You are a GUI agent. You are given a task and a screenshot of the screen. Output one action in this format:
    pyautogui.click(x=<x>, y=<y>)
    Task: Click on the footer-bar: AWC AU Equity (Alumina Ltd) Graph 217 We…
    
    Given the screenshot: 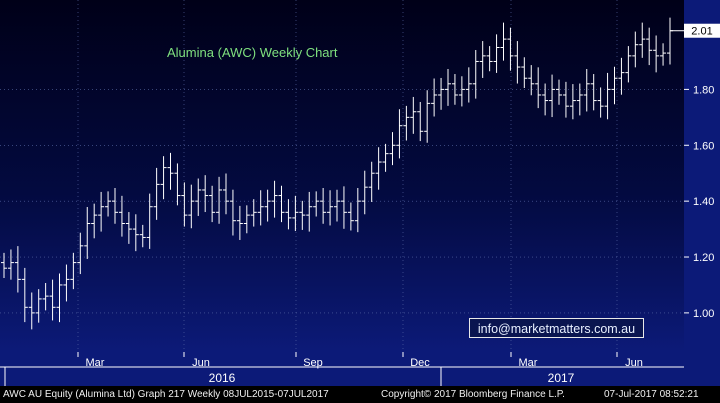 What is the action you would take?
    pyautogui.click(x=360, y=394)
    